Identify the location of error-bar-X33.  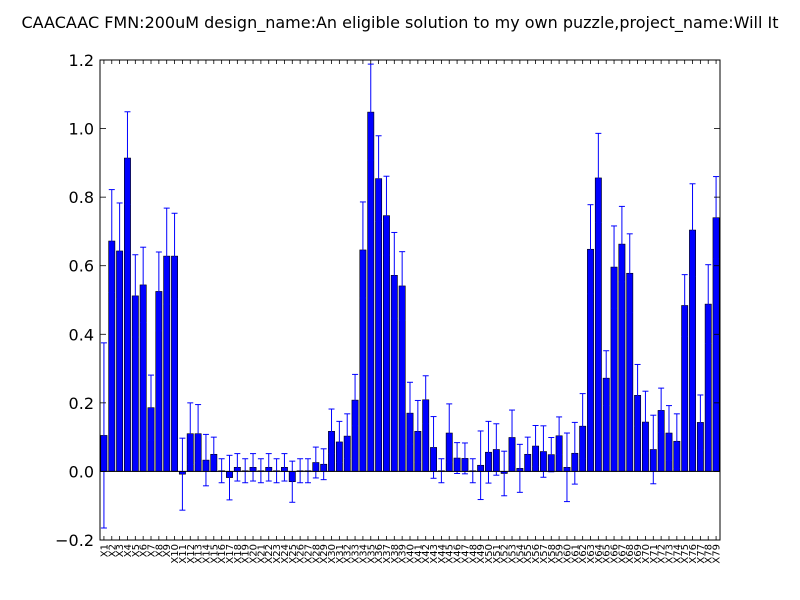
(355, 400).